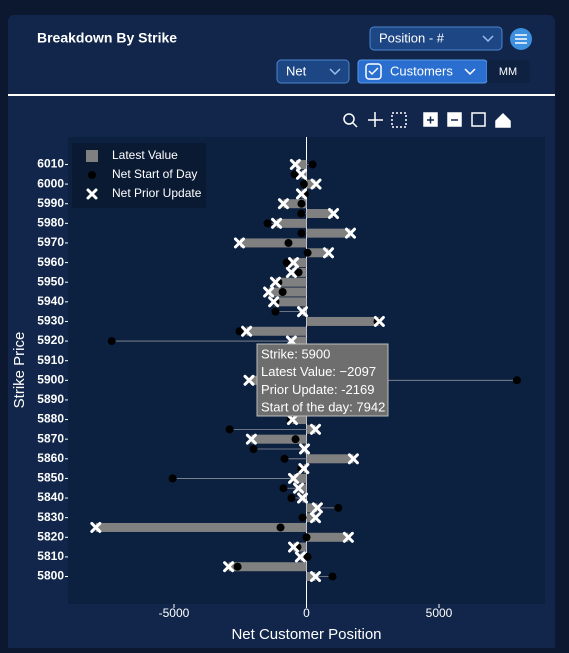 The height and width of the screenshot is (653, 569). Describe the element at coordinates (439, 613) in the screenshot. I see `x-tick-label: 5000` at that location.